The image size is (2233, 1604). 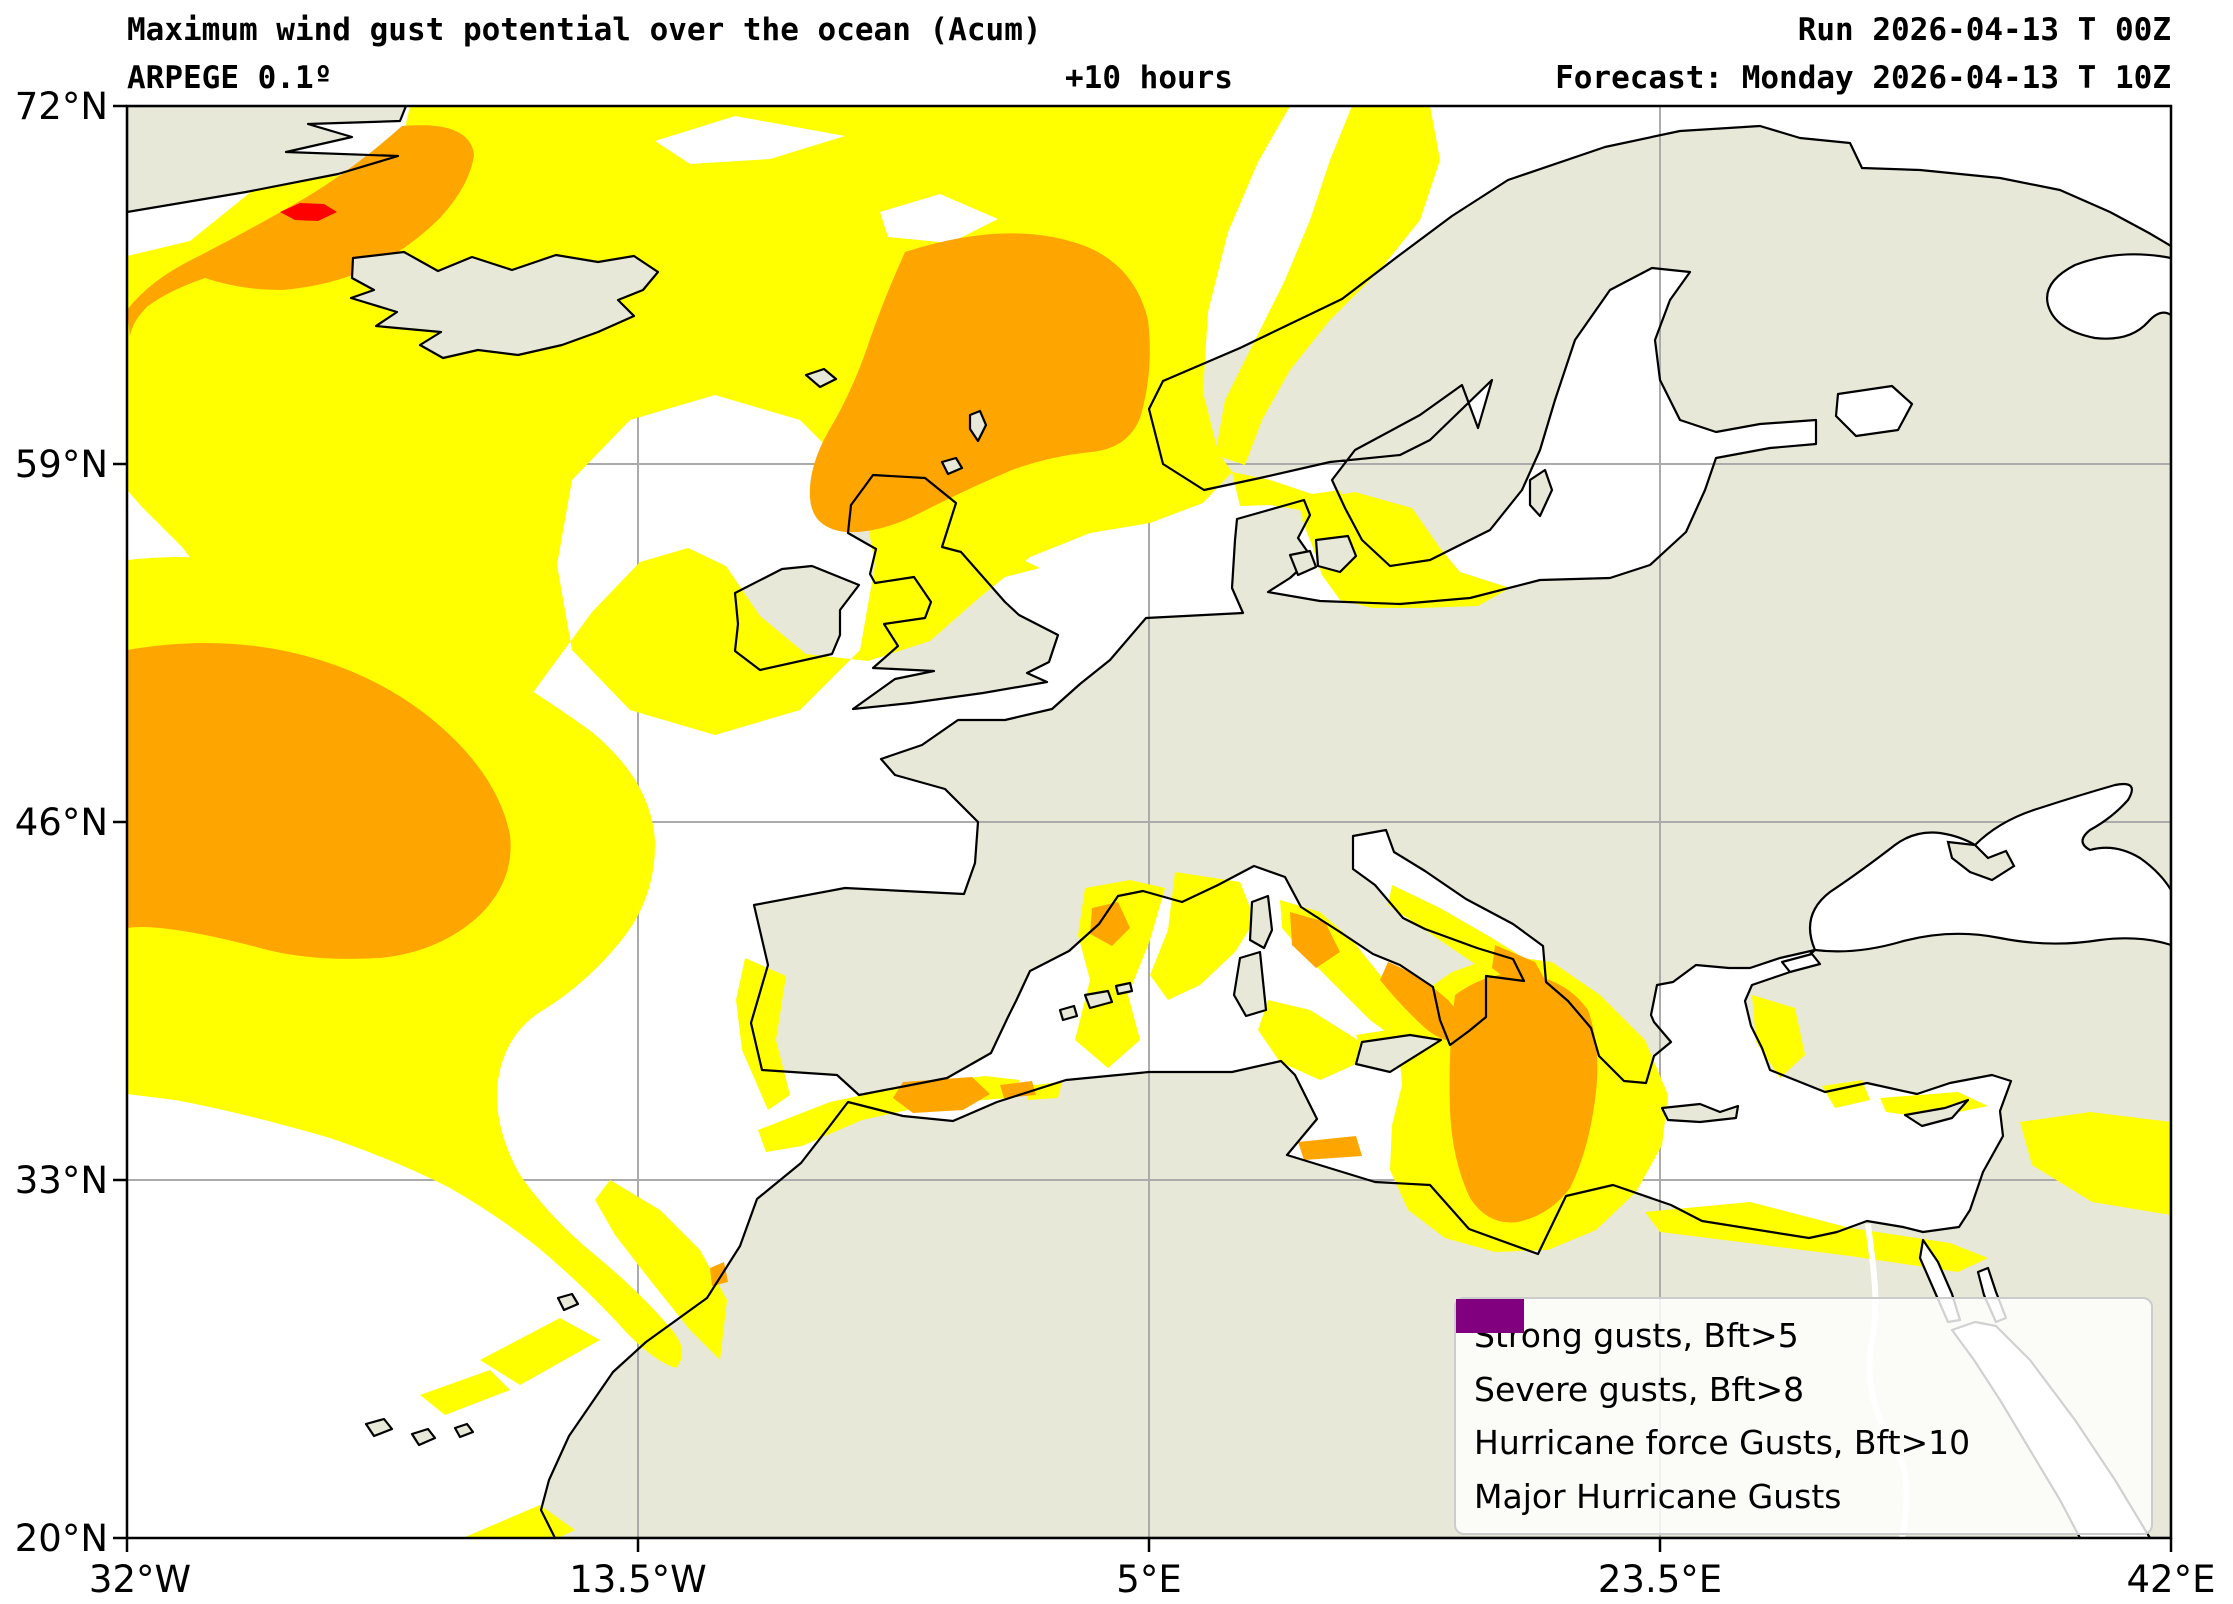 I want to click on y-tick-label-59n: 59°N, so click(x=61, y=464).